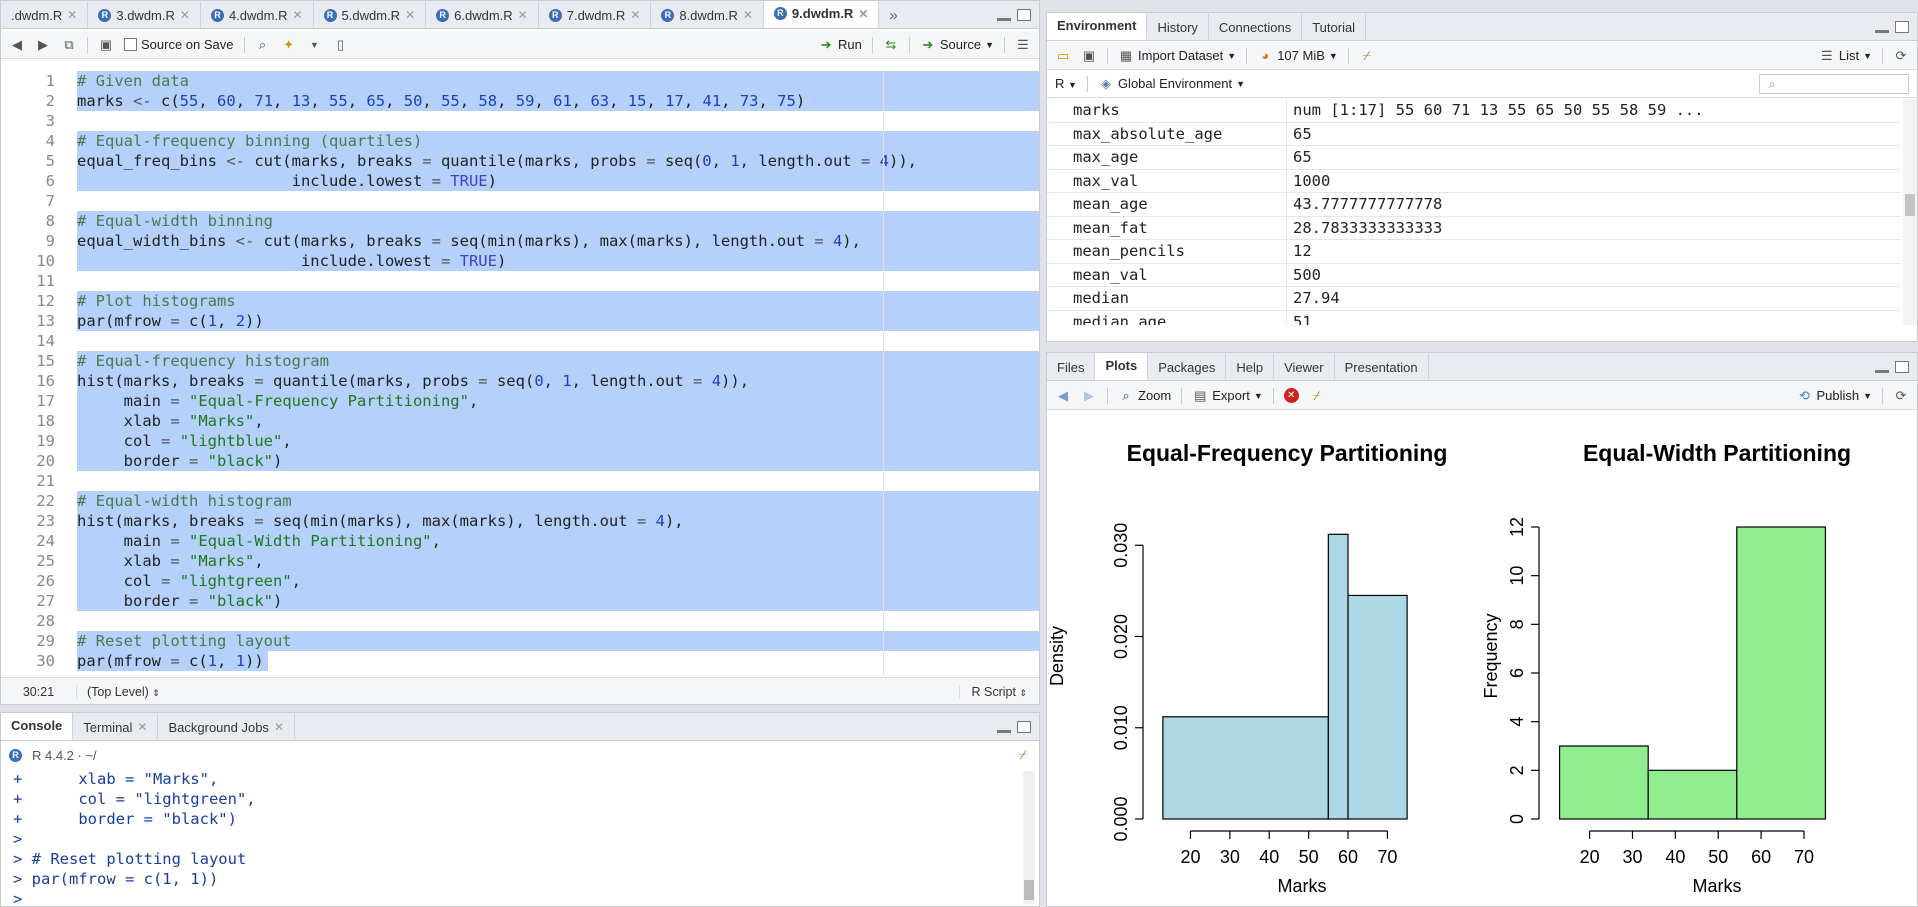 The height and width of the screenshot is (907, 1918). What do you see at coordinates (1256, 27) in the screenshot?
I see `env-tab: Connections` at bounding box center [1256, 27].